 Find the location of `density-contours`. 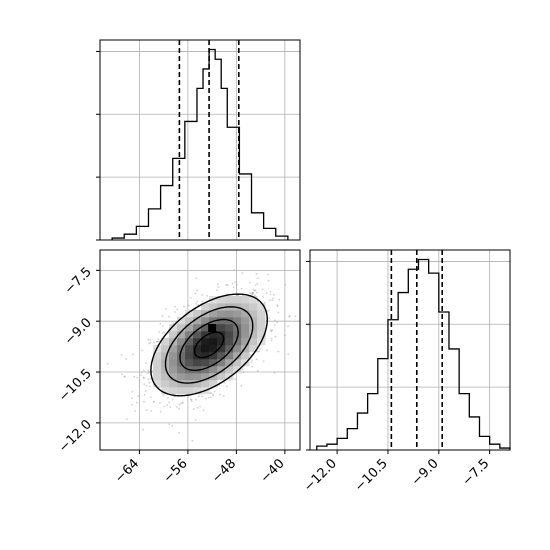

density-contours is located at coordinates (209, 345).